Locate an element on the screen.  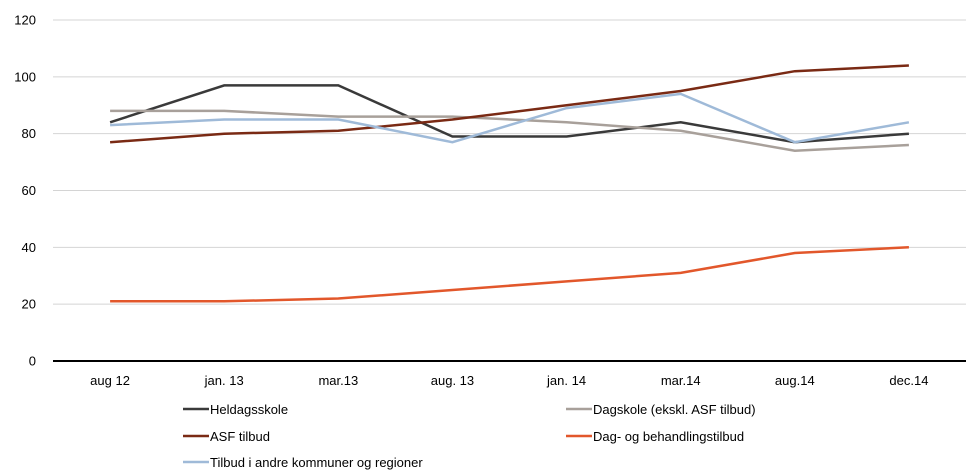
x-tick-label: dec.14 is located at coordinates (908, 380).